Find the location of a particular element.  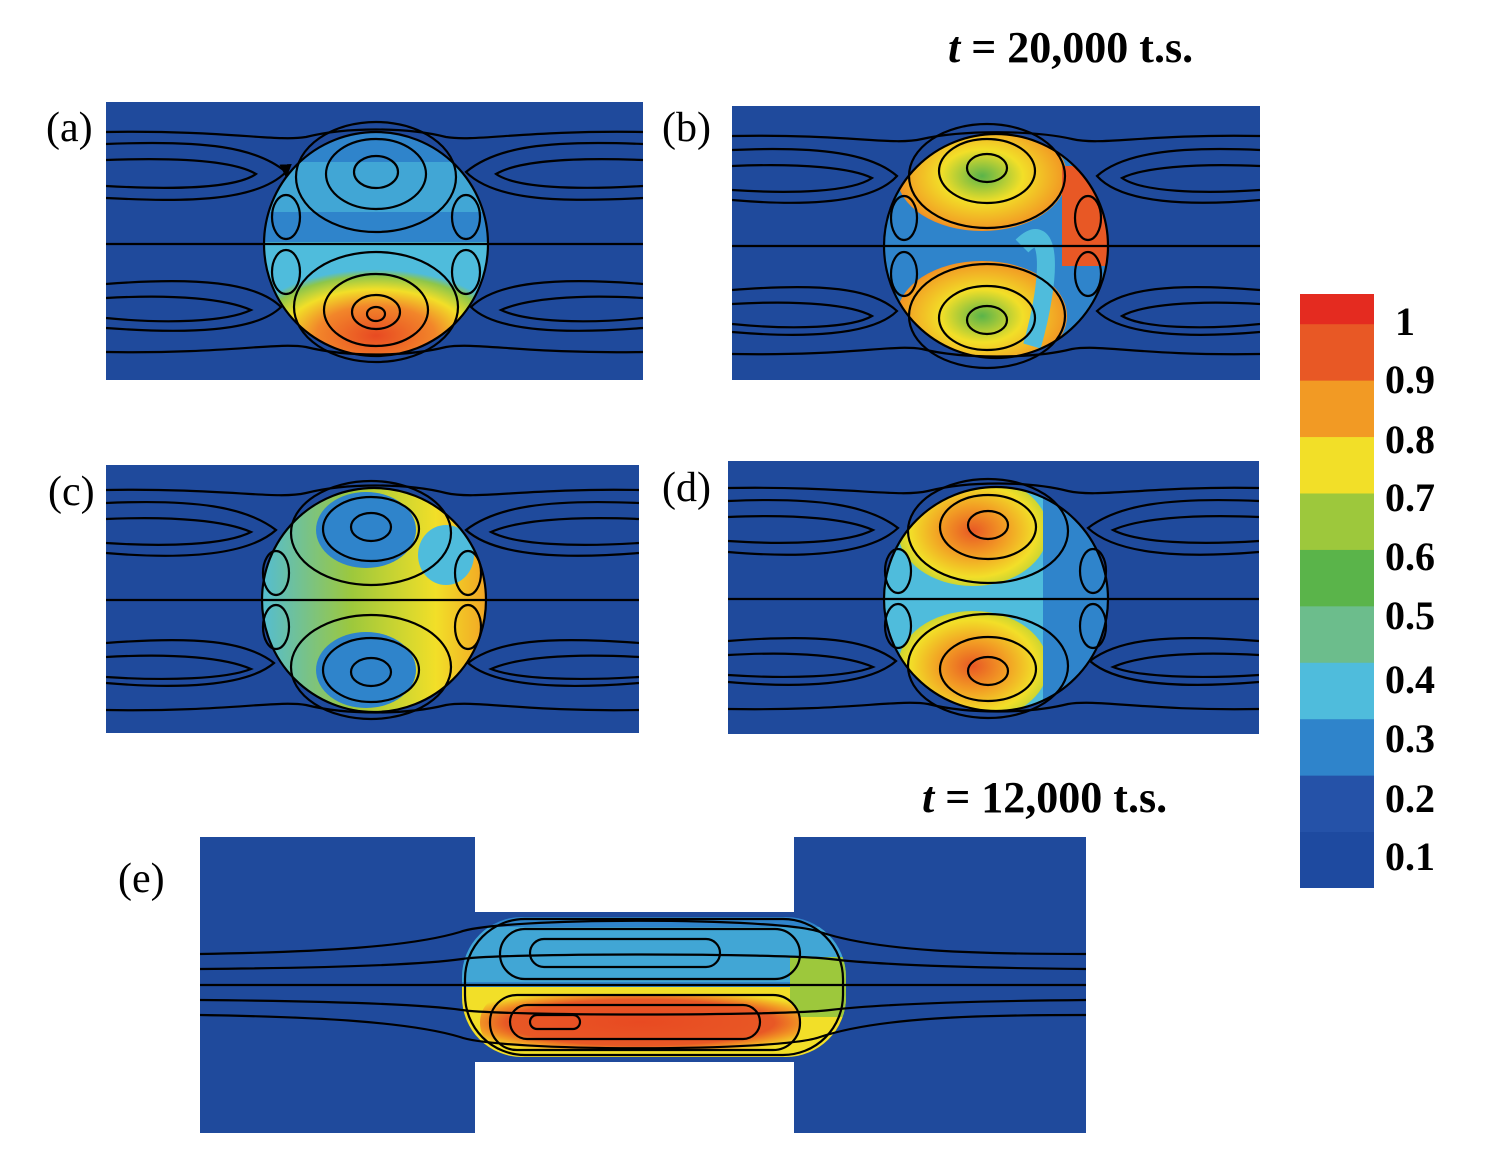

colorbar-tick: 0.1 is located at coordinates (1410, 856).